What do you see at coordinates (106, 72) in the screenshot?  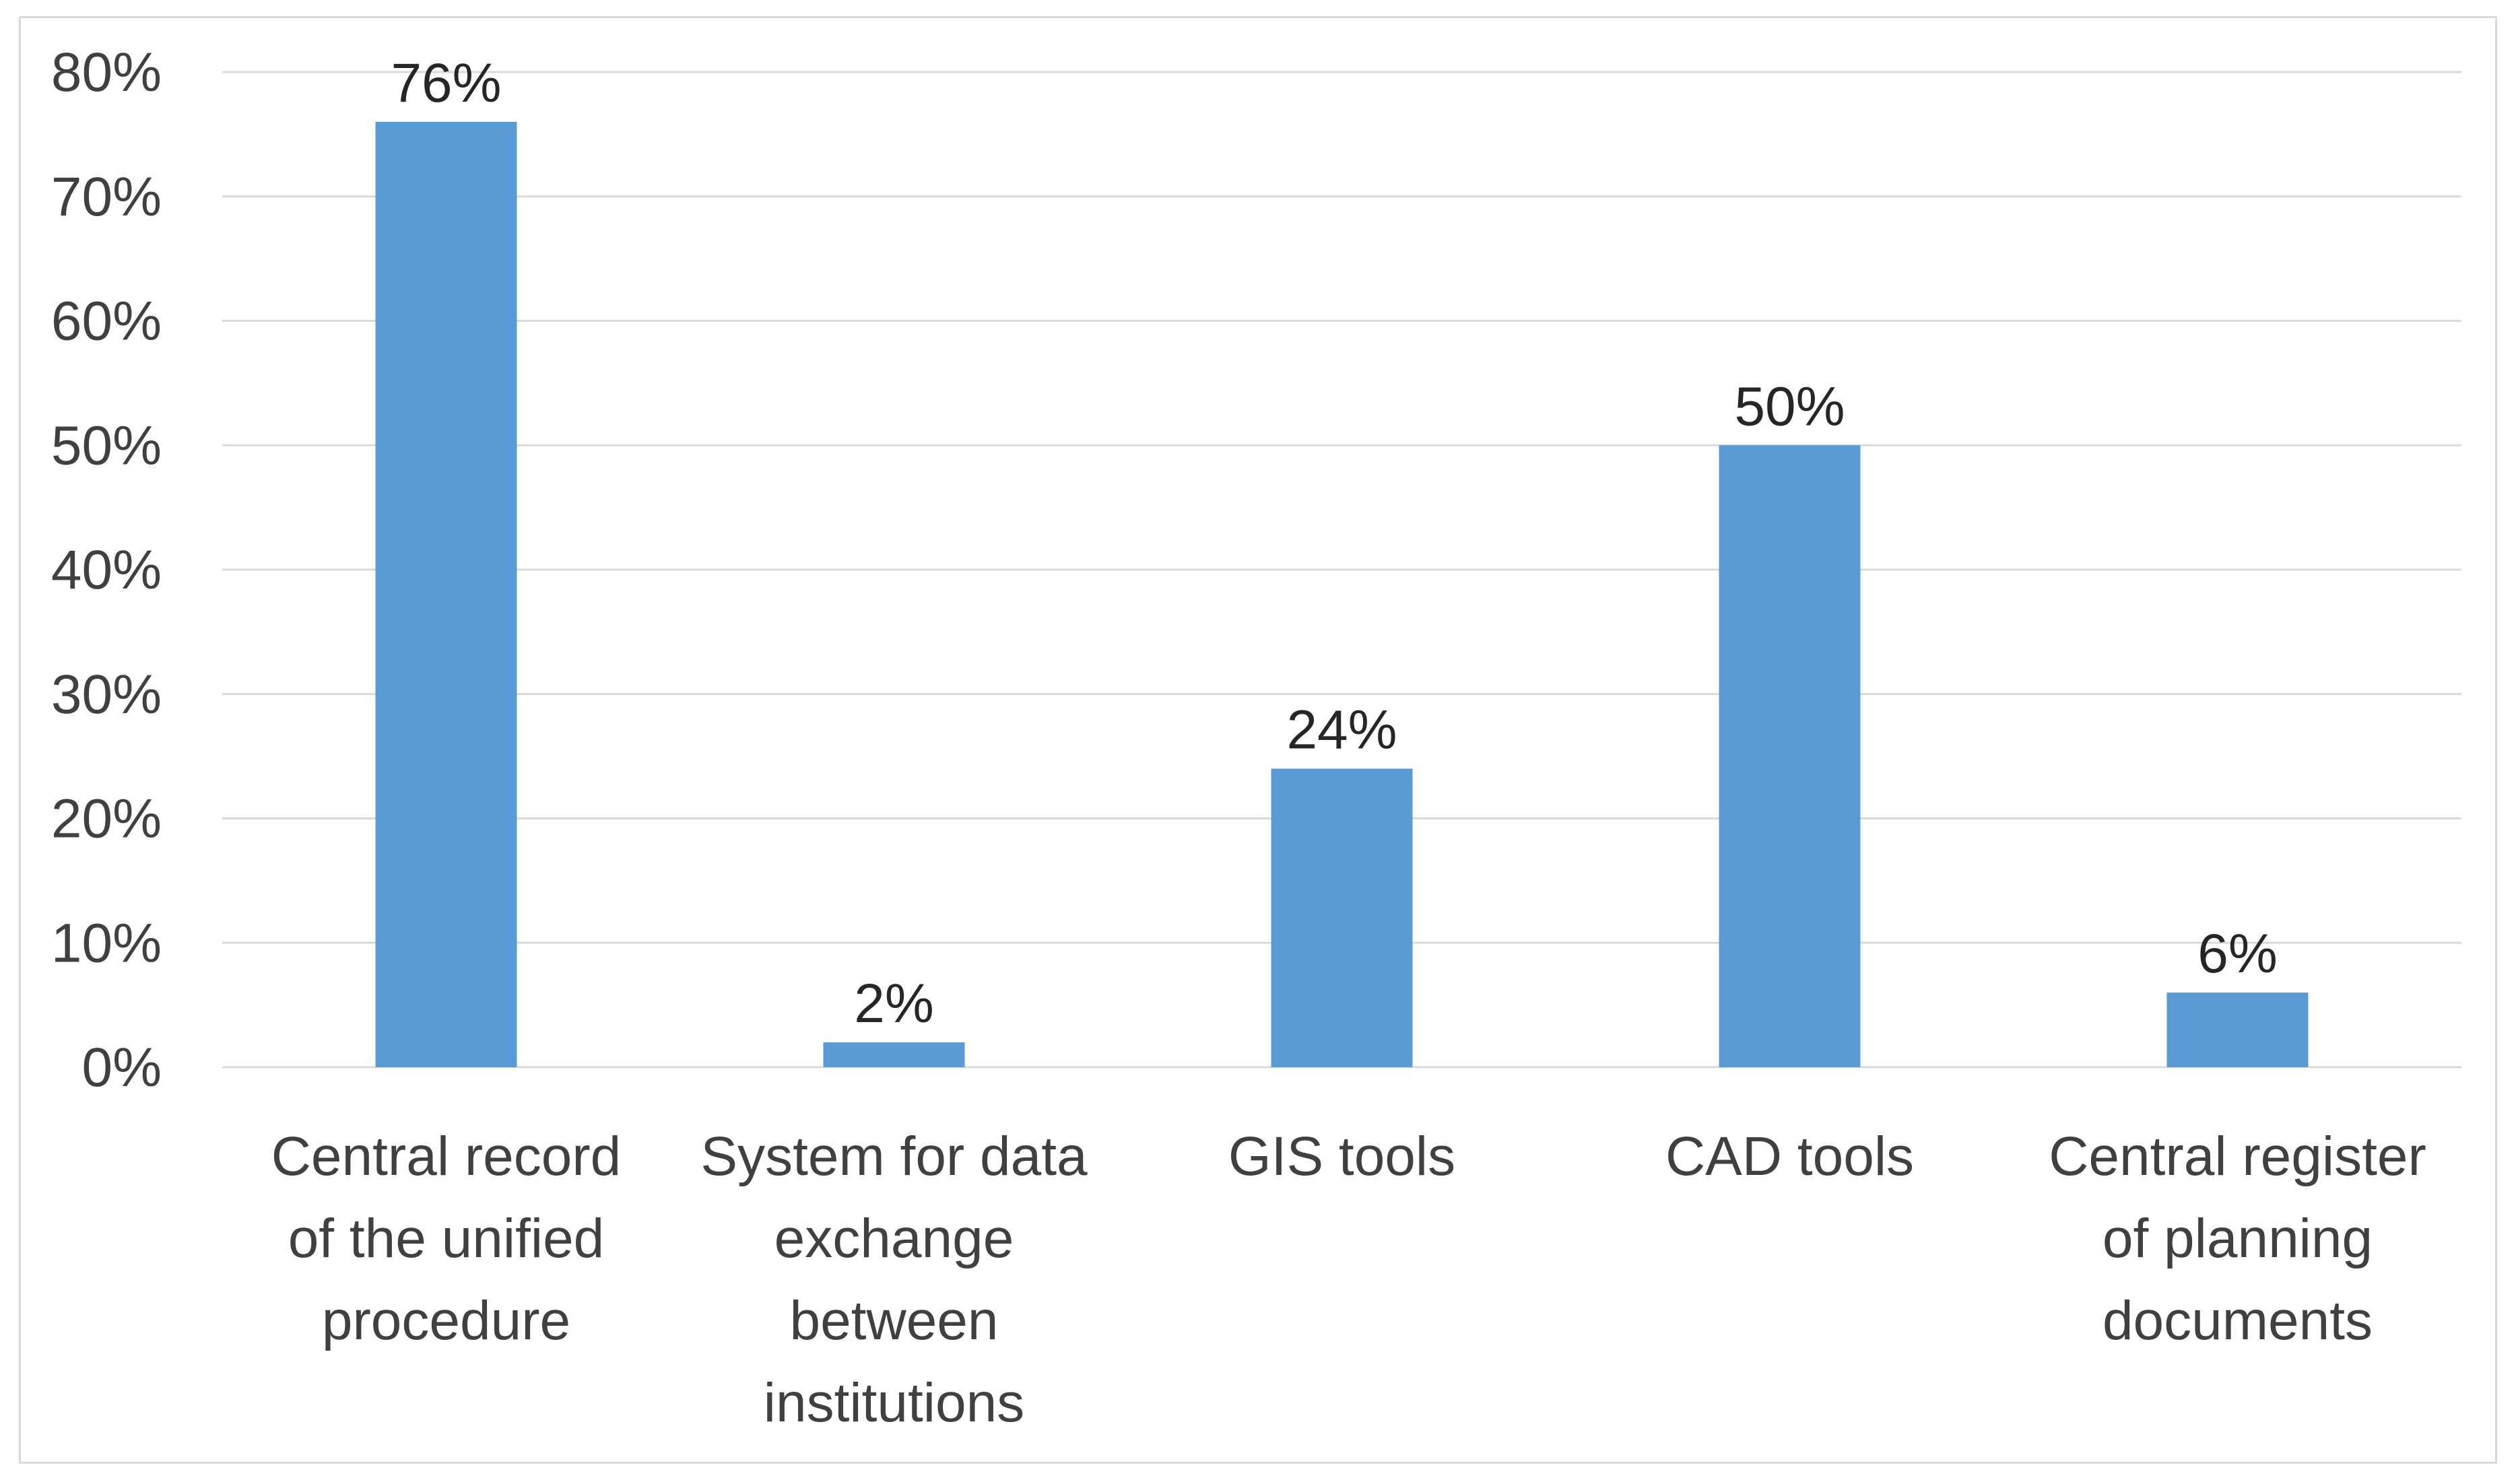 I see `y-tick-label: 80%` at bounding box center [106, 72].